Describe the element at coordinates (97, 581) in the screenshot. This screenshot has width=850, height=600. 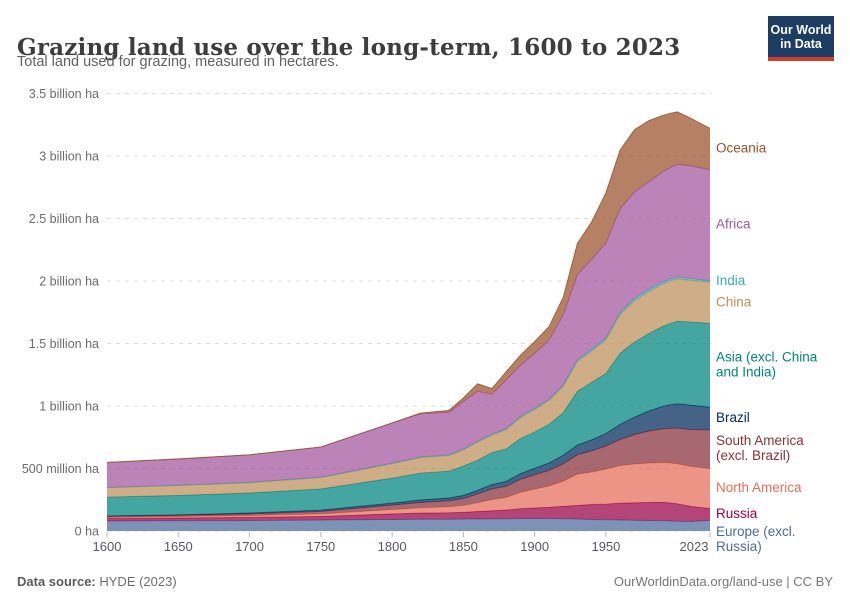
I see `data-source-note: Data source: HYDE (2023)` at that location.